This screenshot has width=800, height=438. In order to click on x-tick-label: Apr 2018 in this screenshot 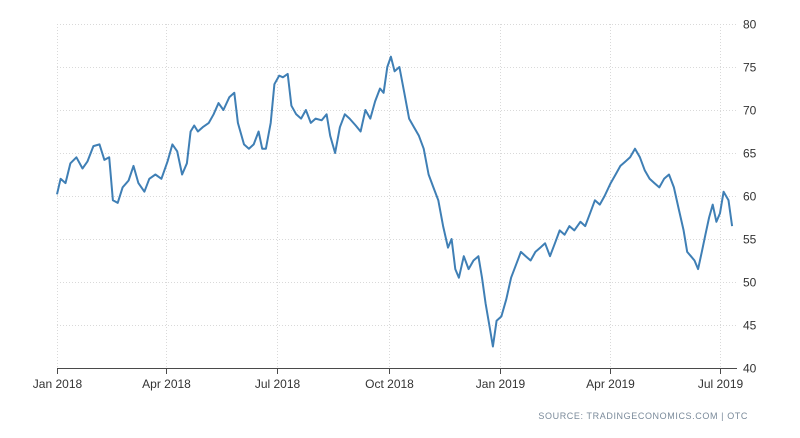, I will do `click(166, 384)`.